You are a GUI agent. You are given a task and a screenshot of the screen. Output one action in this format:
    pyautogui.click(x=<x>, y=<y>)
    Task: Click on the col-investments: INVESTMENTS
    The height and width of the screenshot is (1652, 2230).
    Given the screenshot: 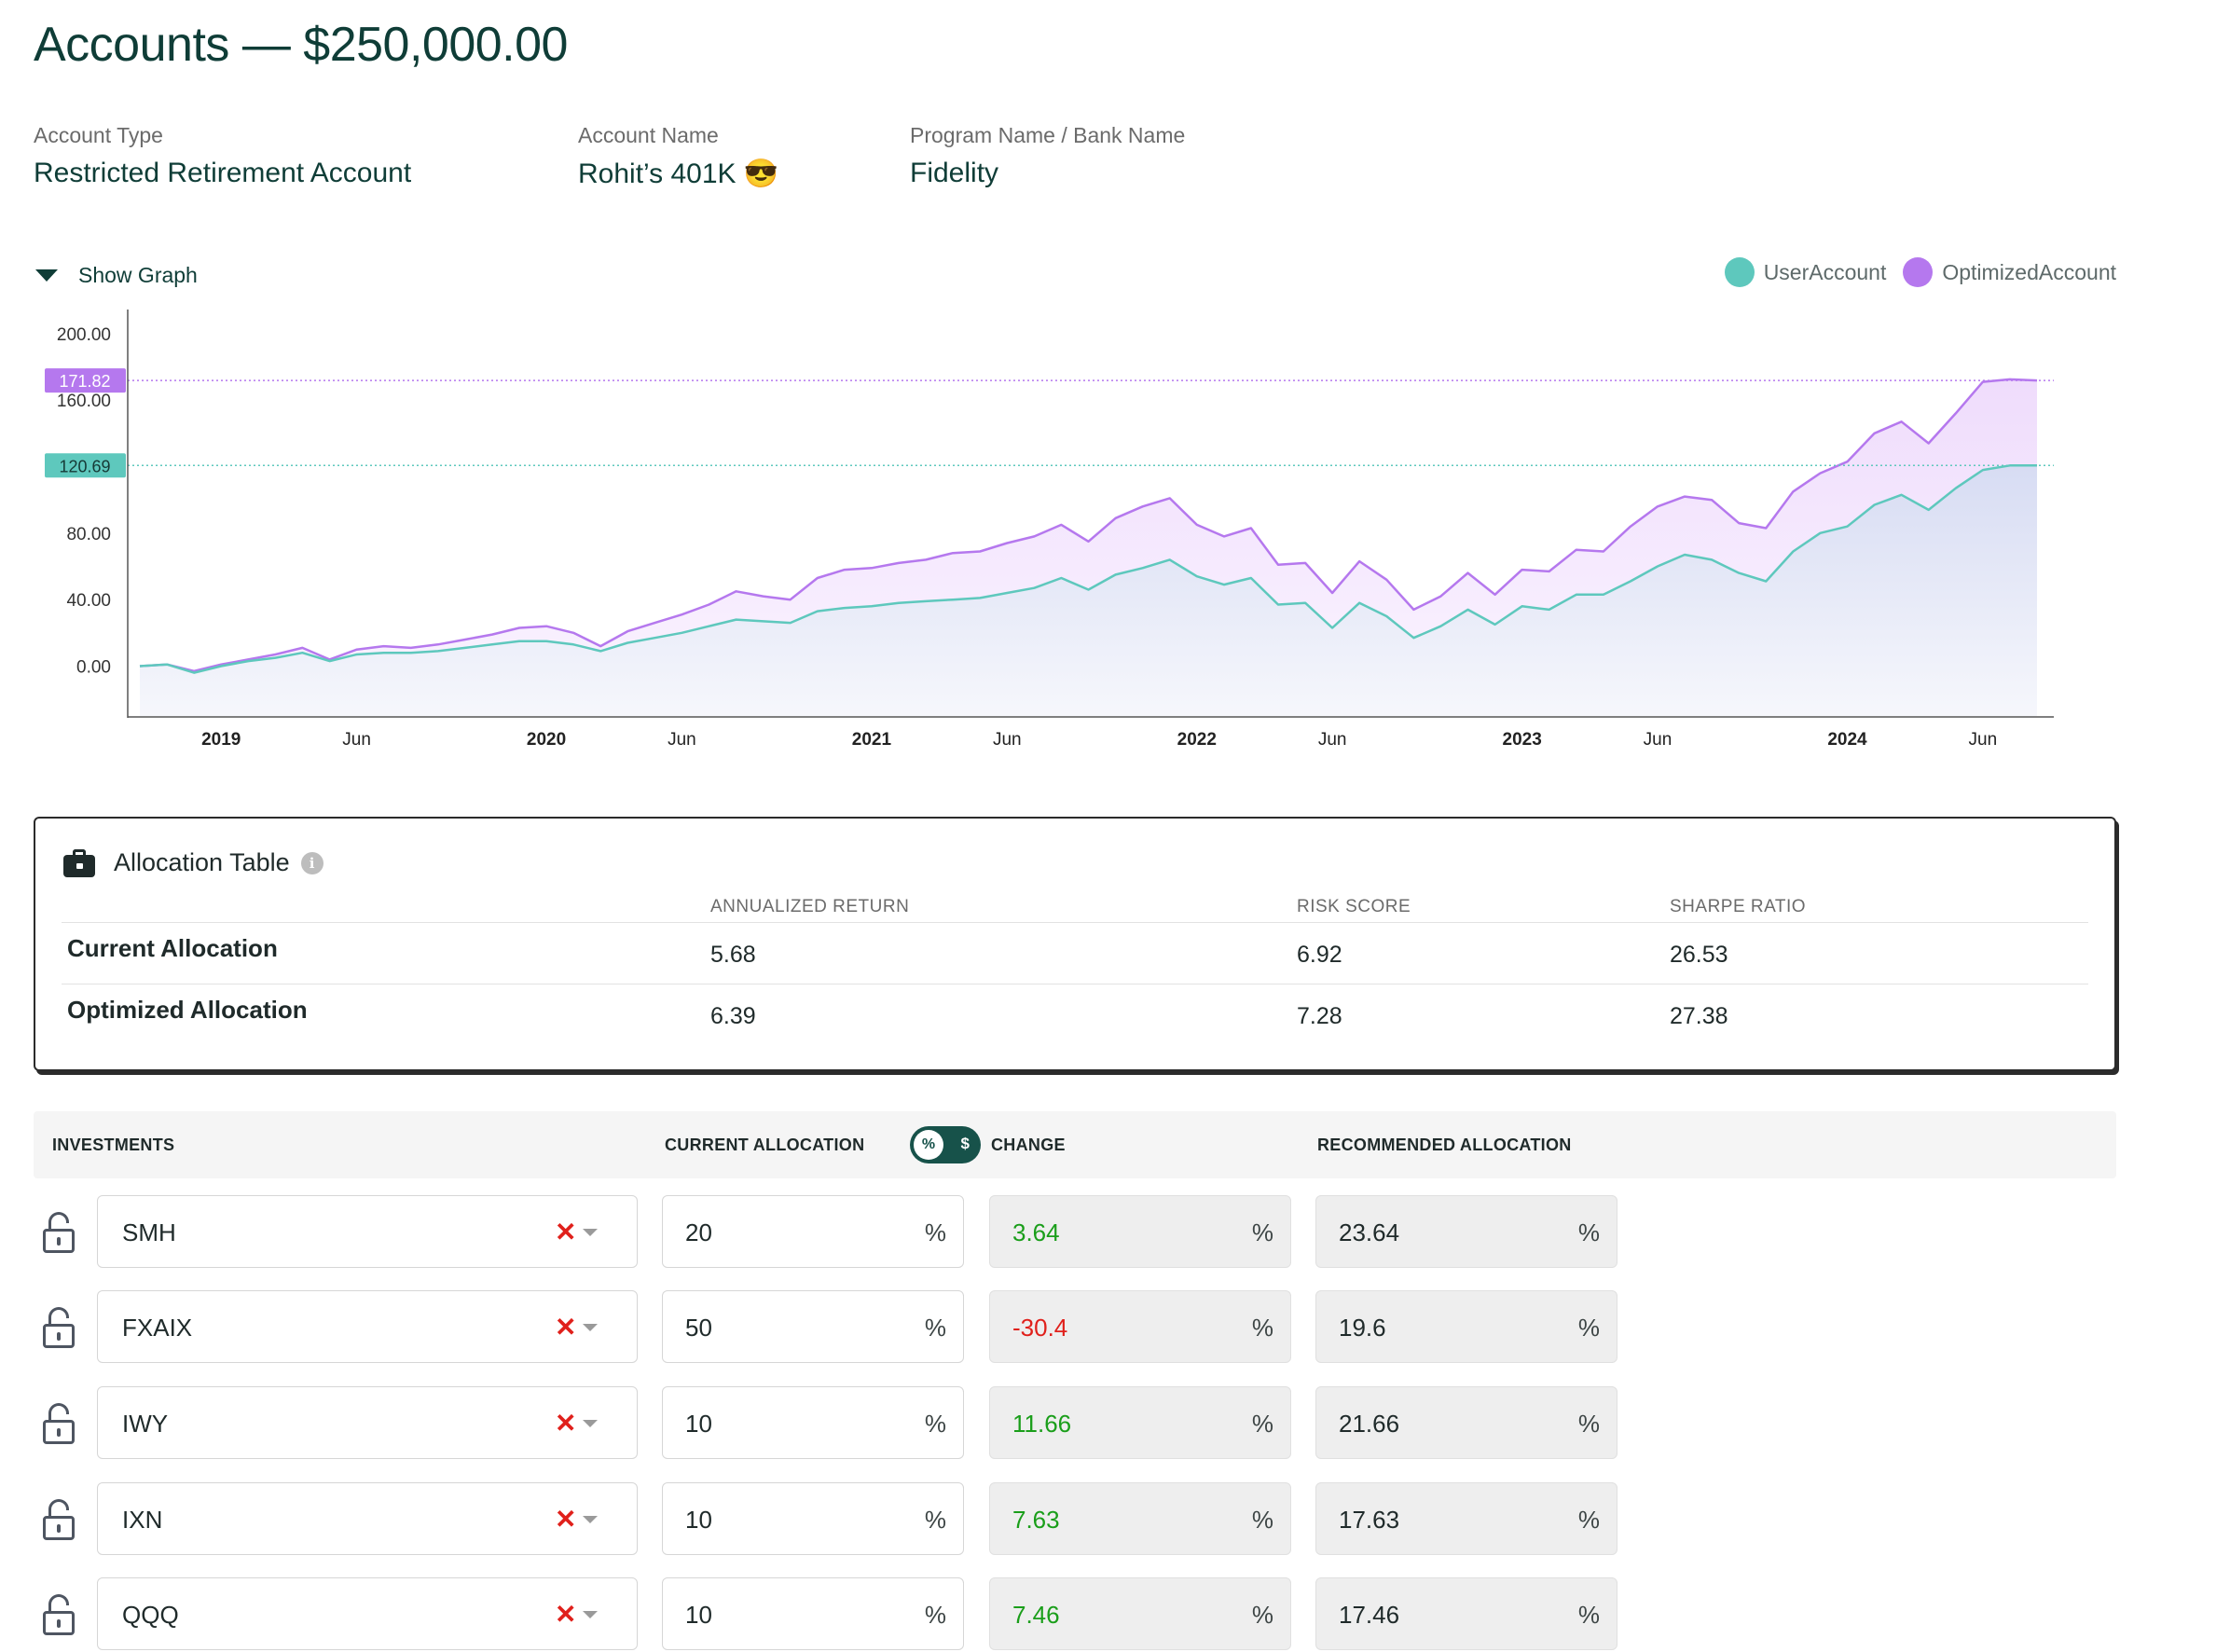 What is the action you would take?
    pyautogui.click(x=113, y=1145)
    